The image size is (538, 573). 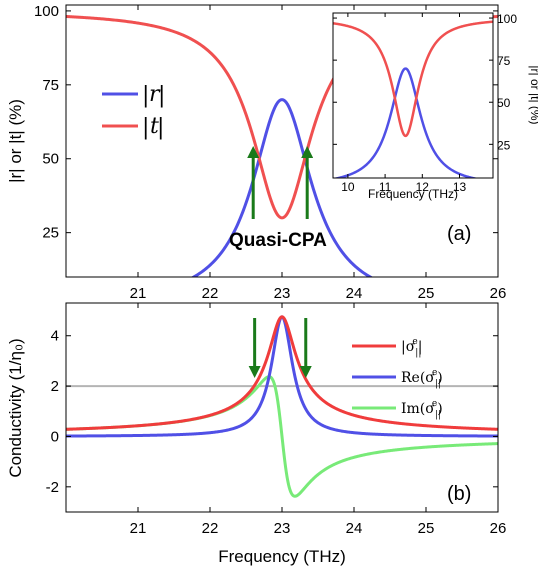 What do you see at coordinates (459, 494) in the screenshot?
I see `panel-b-label: (b)` at bounding box center [459, 494].